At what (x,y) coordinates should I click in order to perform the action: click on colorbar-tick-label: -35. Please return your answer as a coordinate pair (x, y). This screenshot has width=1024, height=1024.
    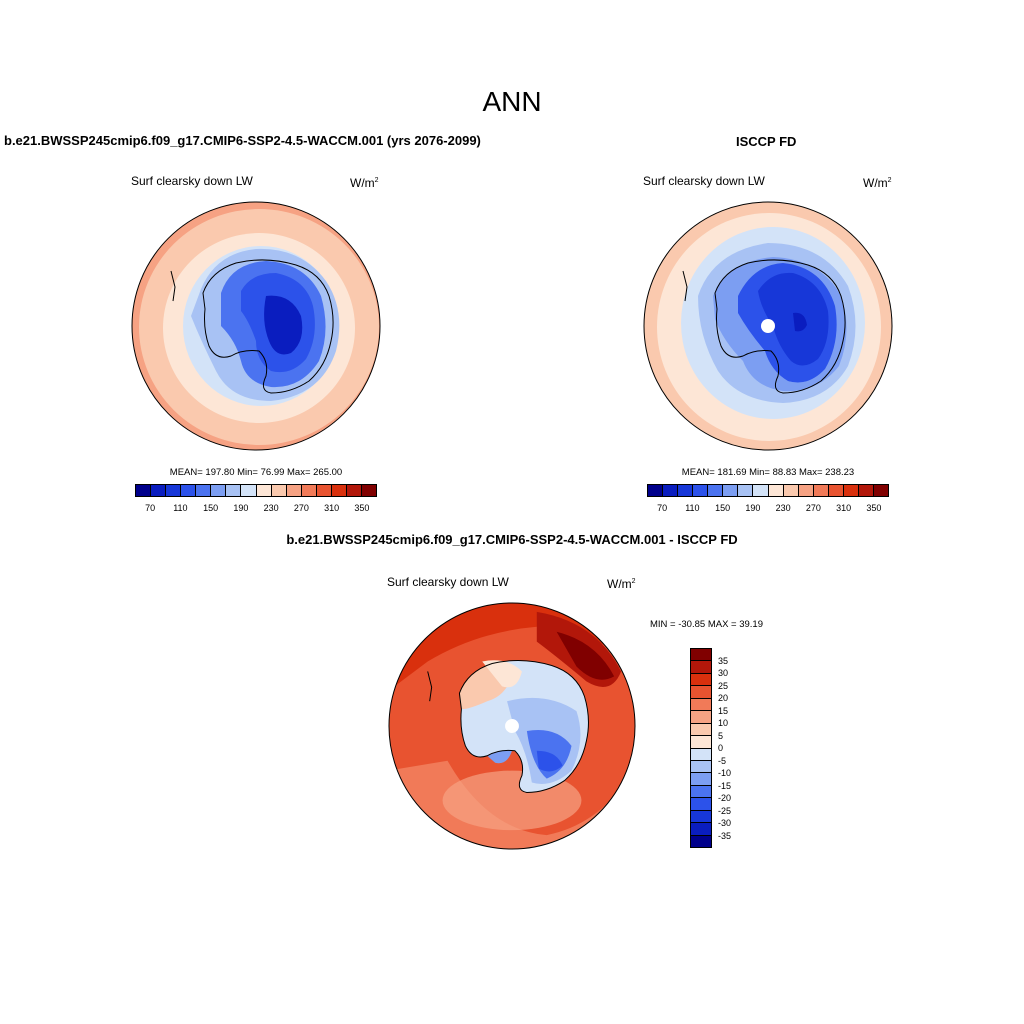
    Looking at the image, I should click on (725, 835).